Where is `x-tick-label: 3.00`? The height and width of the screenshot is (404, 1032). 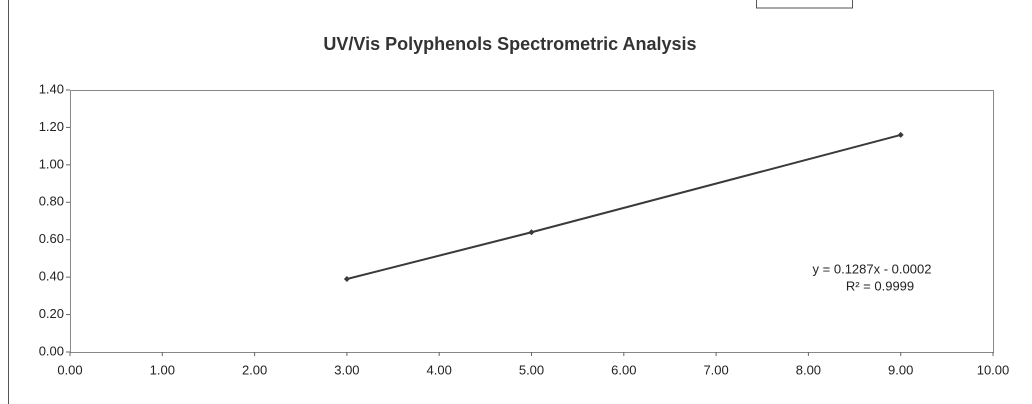 x-tick-label: 3.00 is located at coordinates (346, 369).